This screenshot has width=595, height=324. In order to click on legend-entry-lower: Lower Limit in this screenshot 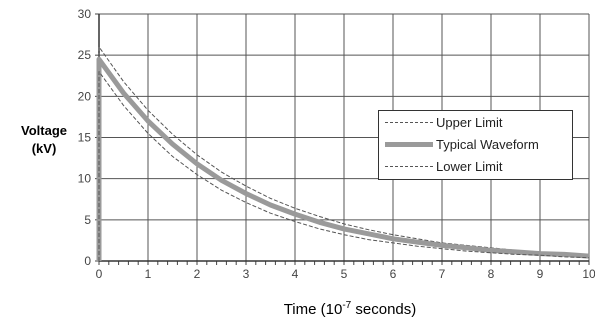, I will do `click(475, 167)`.